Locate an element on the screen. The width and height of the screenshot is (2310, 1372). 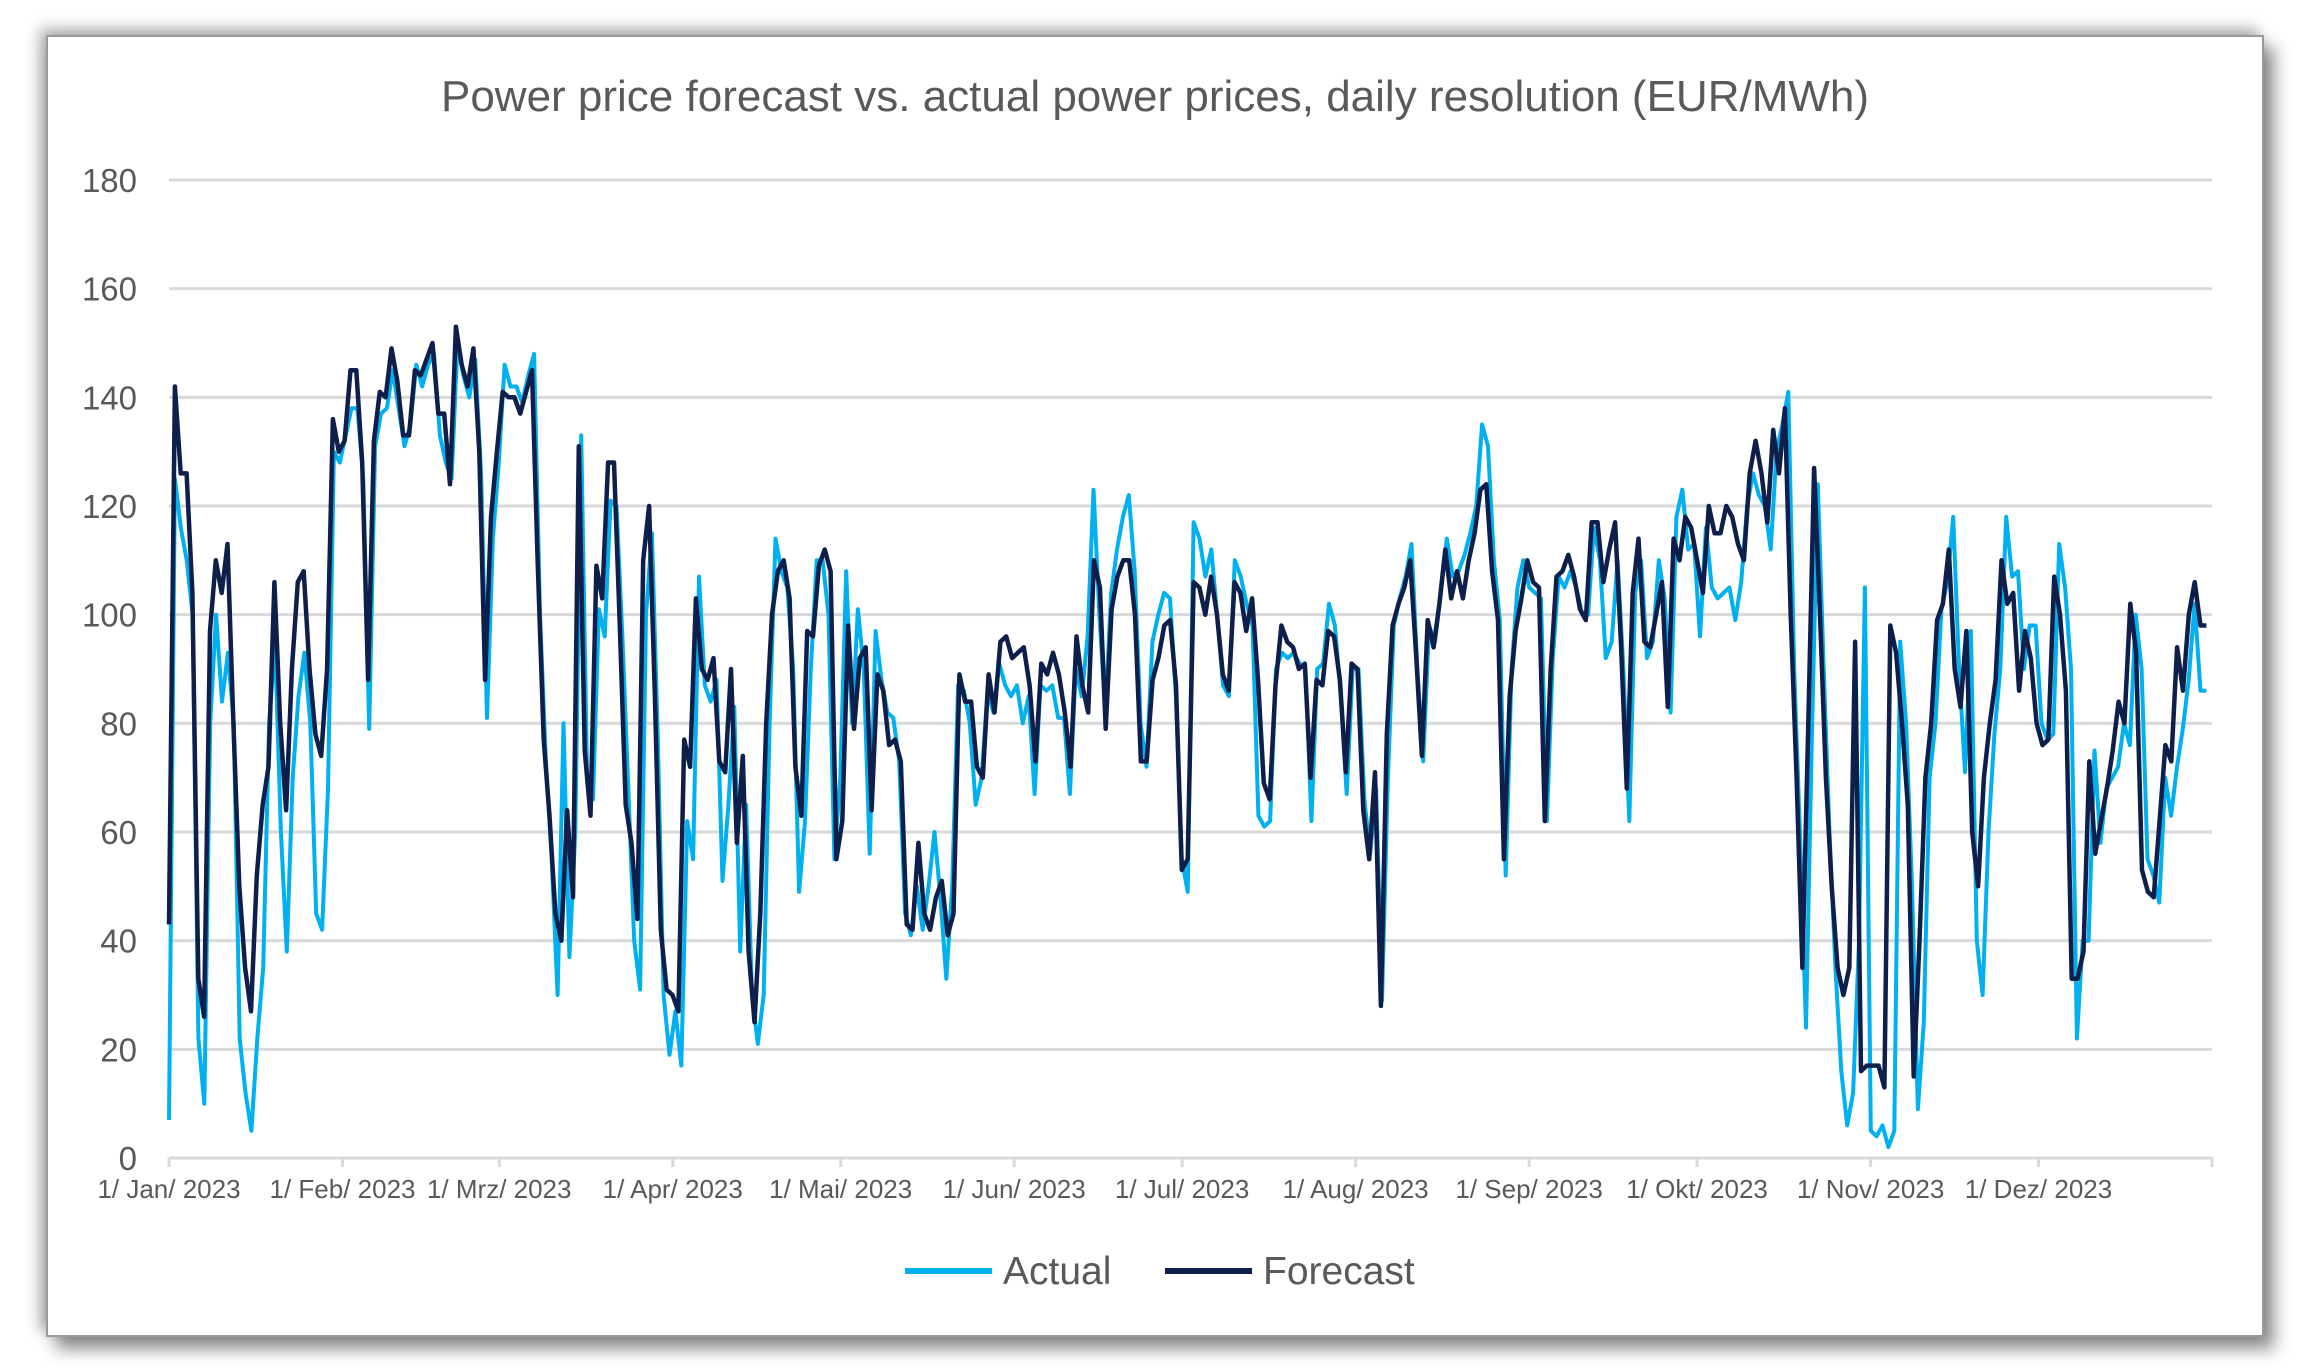
x-tick-label: 1/ Dez/ 2023 is located at coordinates (2038, 1189).